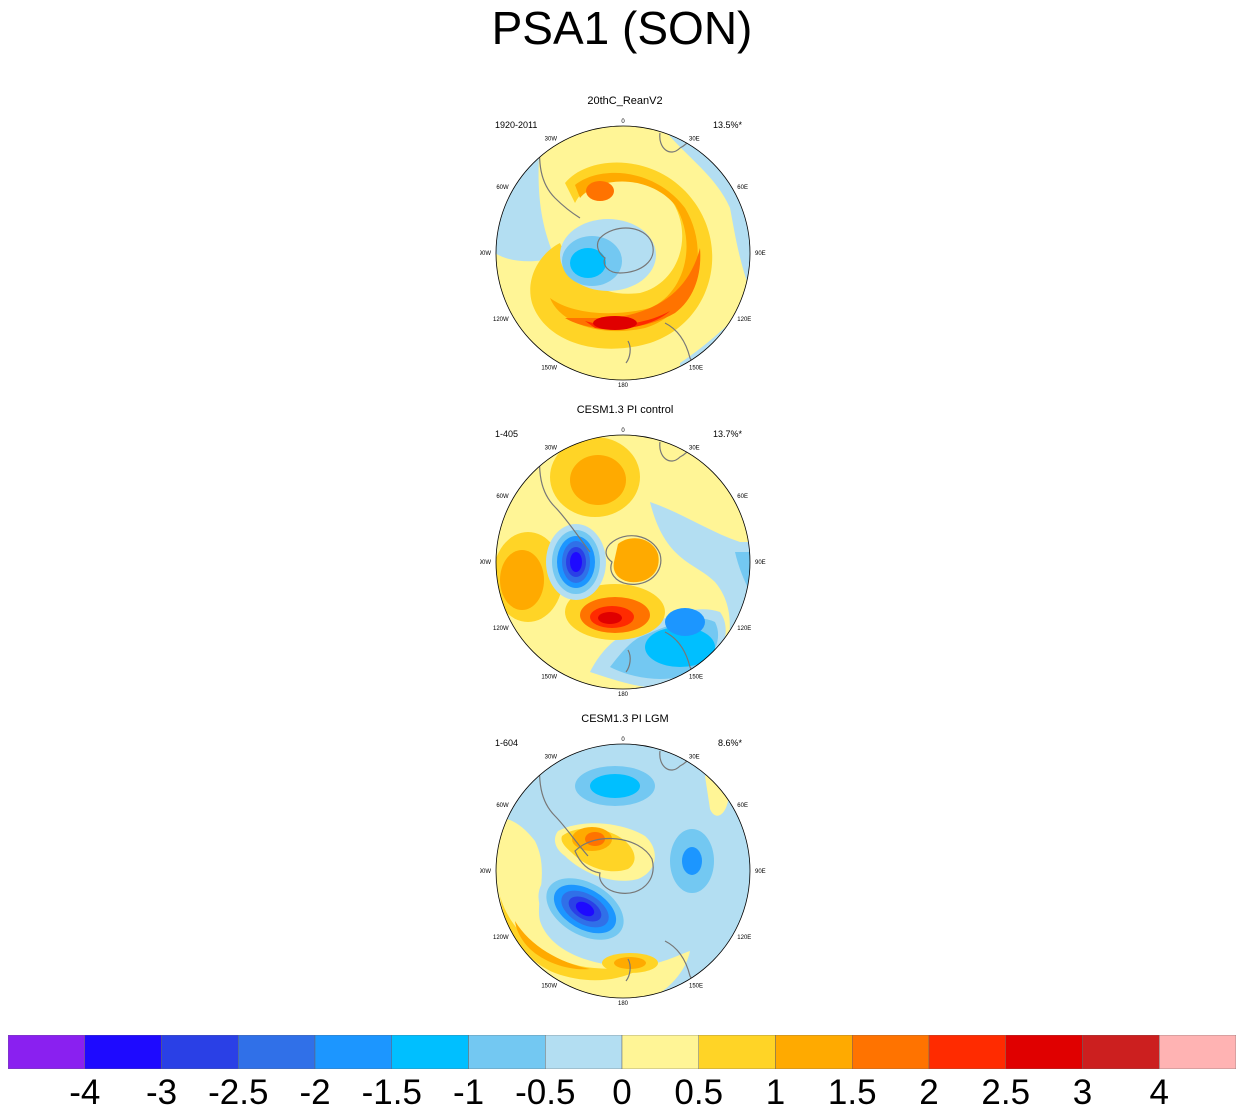  I want to click on colorbar-label: 2, so click(929, 1092).